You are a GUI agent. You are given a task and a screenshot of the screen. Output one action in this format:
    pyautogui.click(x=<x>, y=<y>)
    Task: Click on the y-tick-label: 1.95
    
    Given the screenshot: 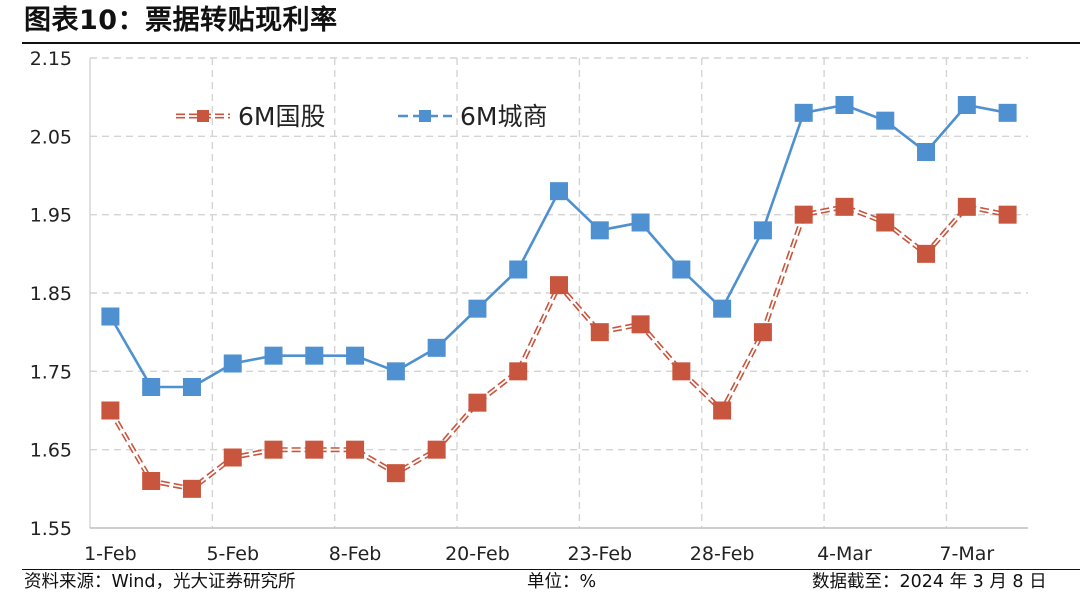 What is the action you would take?
    pyautogui.click(x=51, y=216)
    